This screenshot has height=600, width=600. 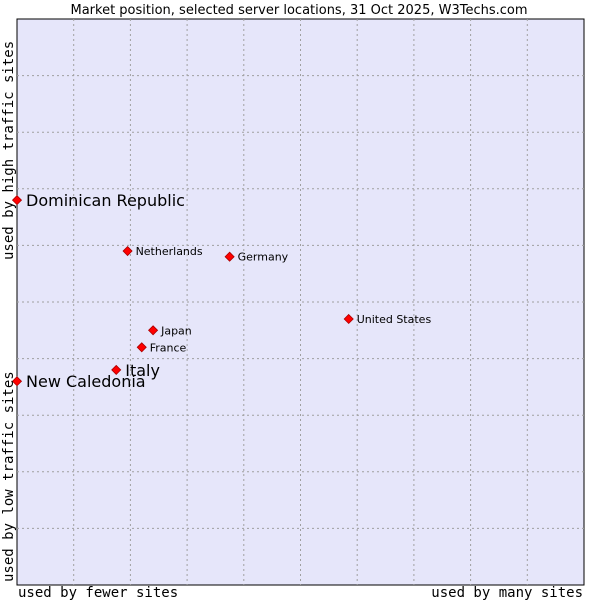 What do you see at coordinates (17, 200) in the screenshot?
I see `point-marker-dominican-republic` at bounding box center [17, 200].